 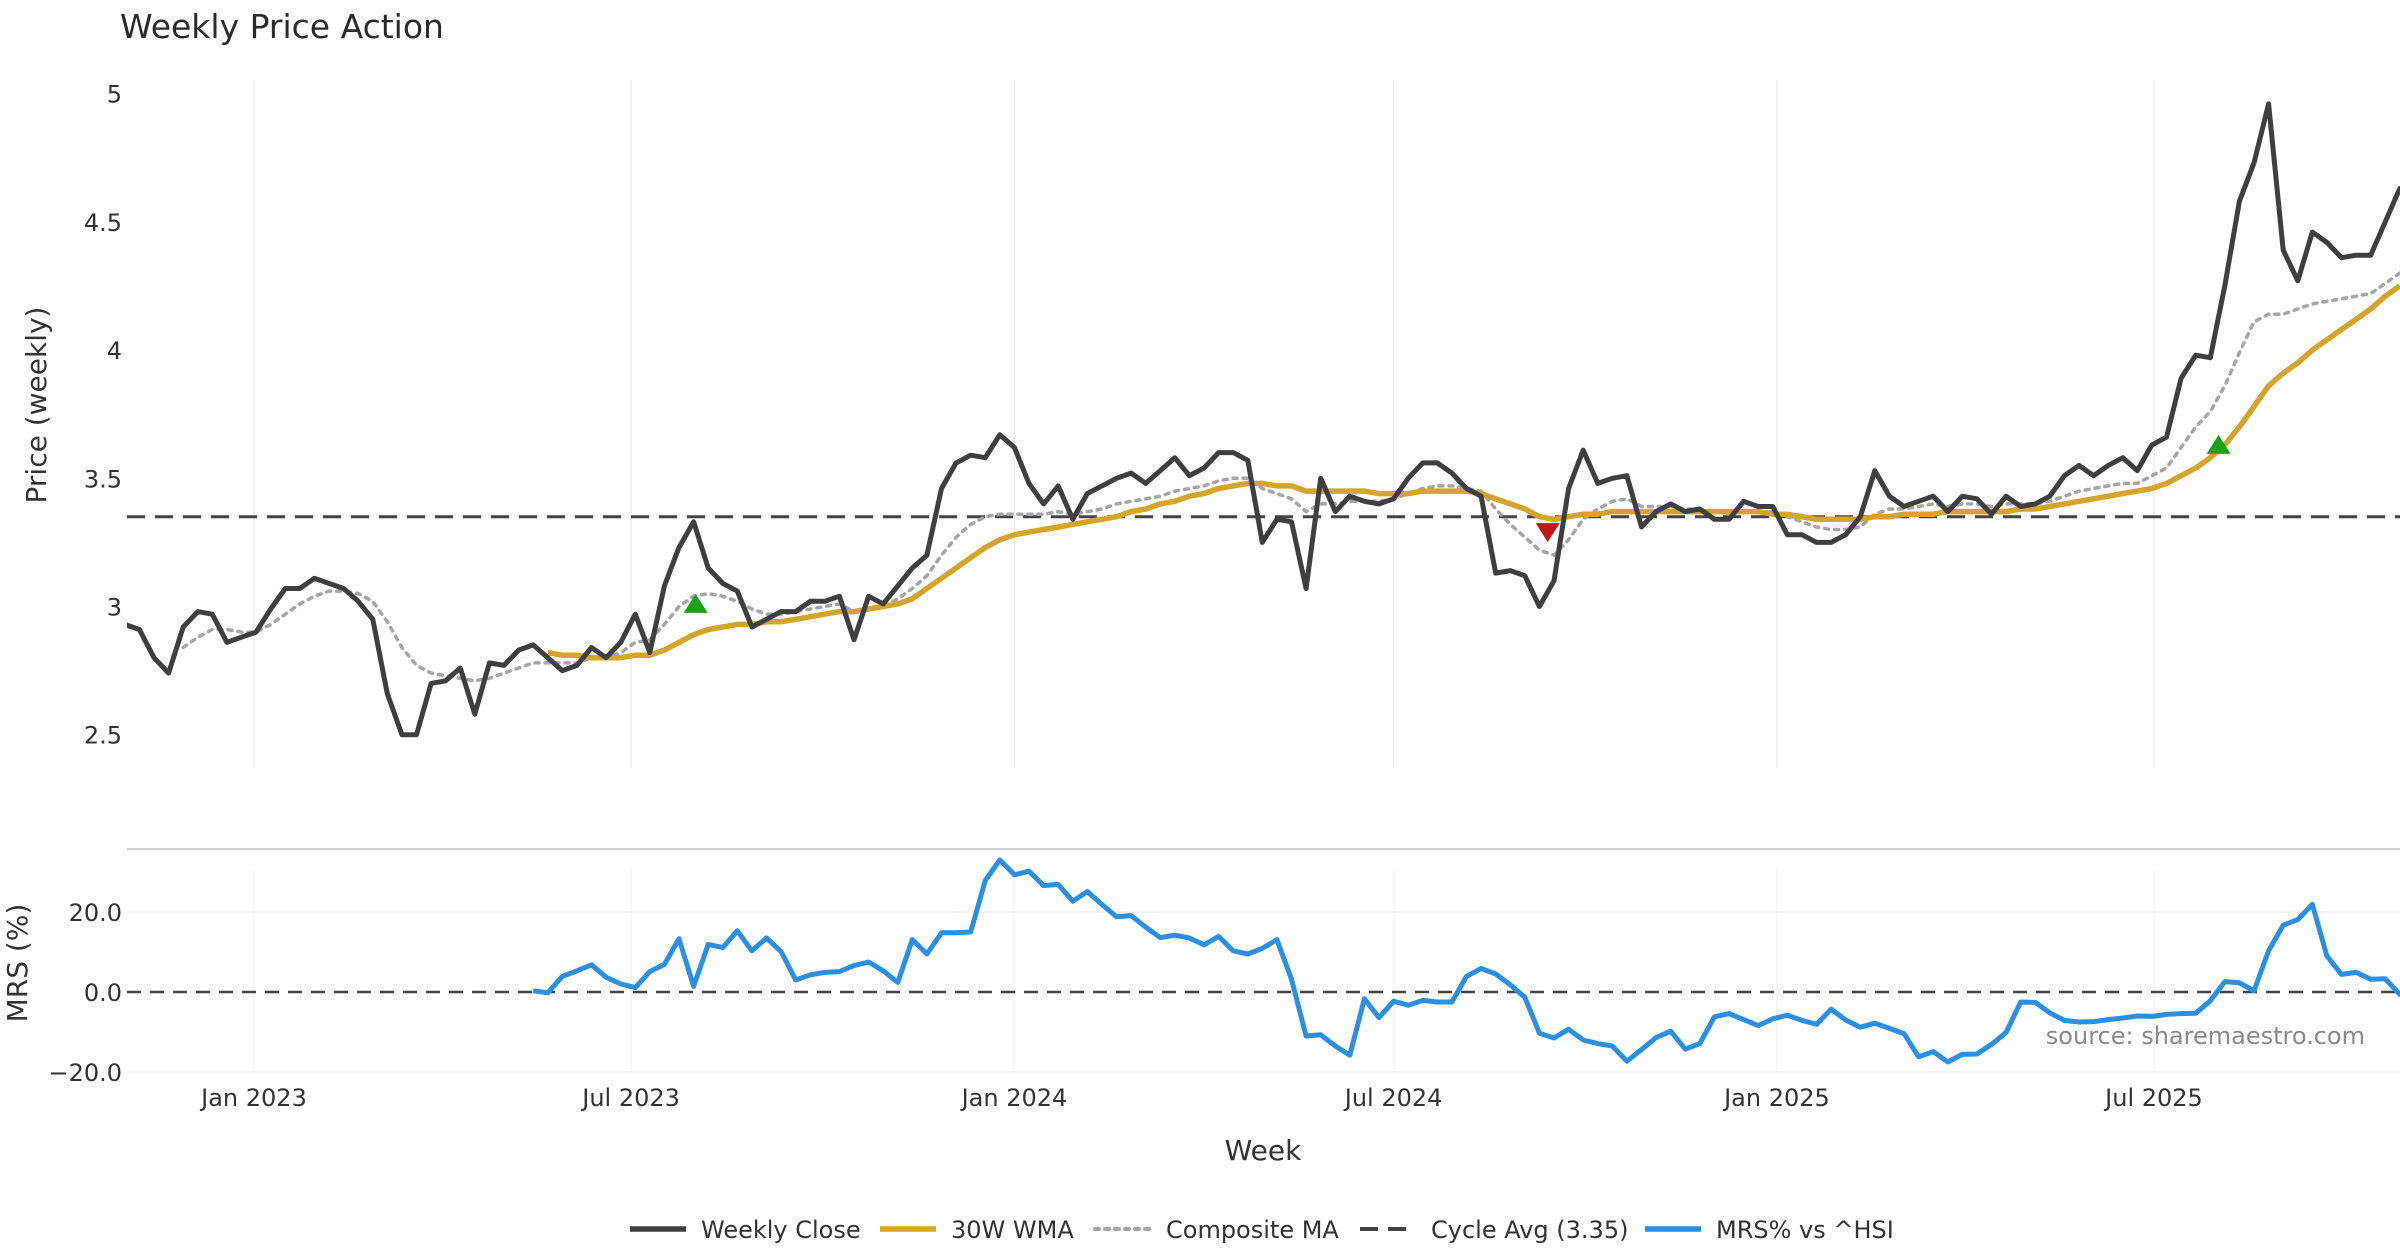 I want to click on x-tick-label-jul-2023: Jul 2023, so click(x=630, y=1098).